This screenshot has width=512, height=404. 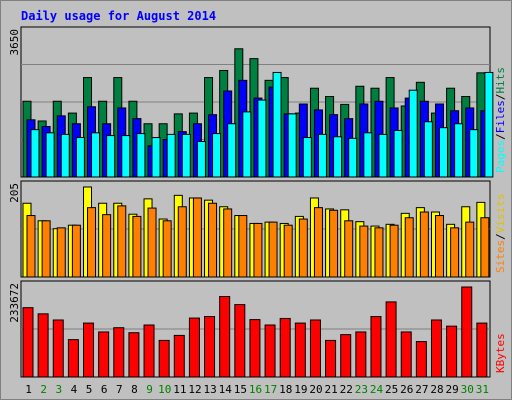 What do you see at coordinates (500, 80) in the screenshot?
I see `legend-hits: Hits` at bounding box center [500, 80].